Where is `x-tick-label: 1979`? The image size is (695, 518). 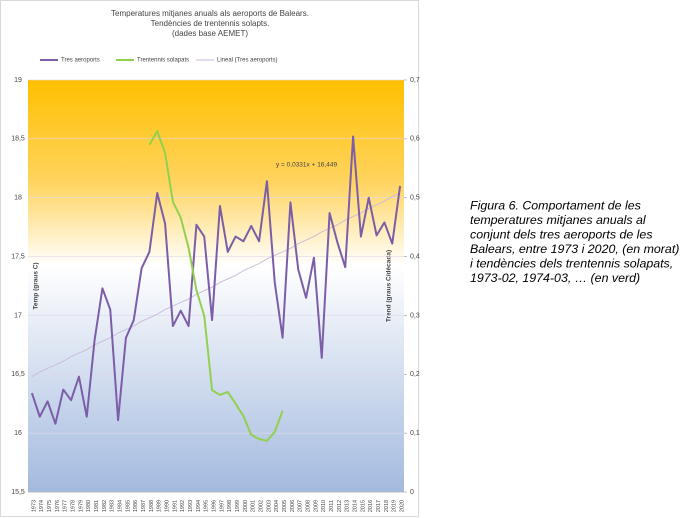 x-tick-label: 1979 is located at coordinates (81, 506).